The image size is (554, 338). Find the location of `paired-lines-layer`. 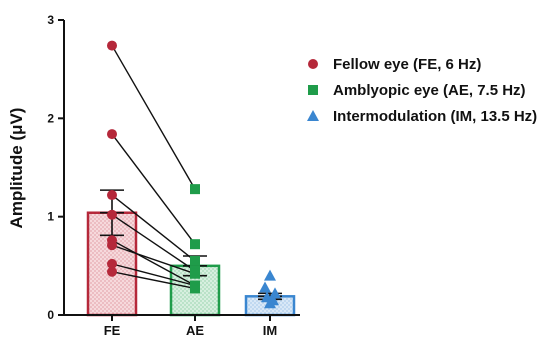

paired-lines-layer is located at coordinates (153, 167).